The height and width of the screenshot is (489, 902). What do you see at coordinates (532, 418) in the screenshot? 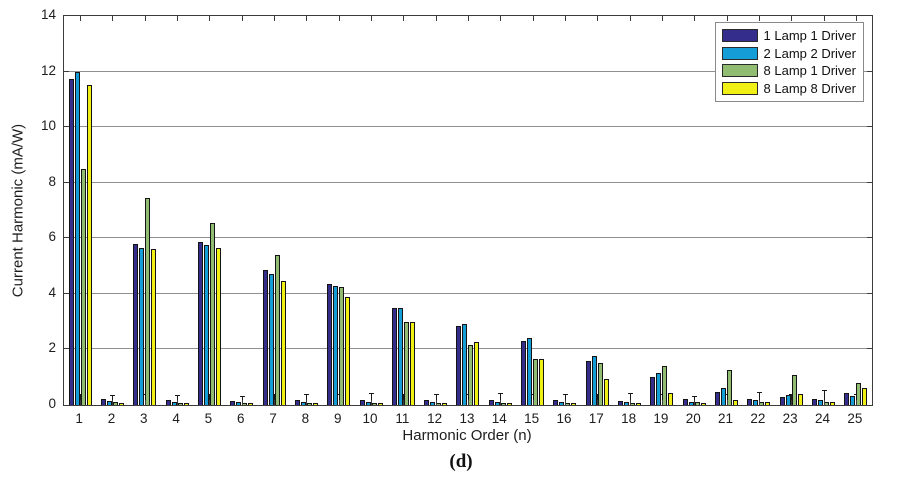
I see `x-tick-label: 15` at bounding box center [532, 418].